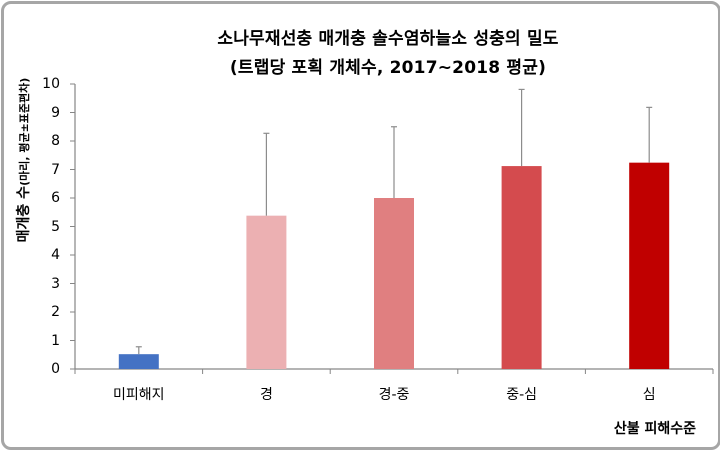 This screenshot has height=450, width=720. Describe the element at coordinates (649, 395) in the screenshot. I see `x-tick-label: 심` at that location.